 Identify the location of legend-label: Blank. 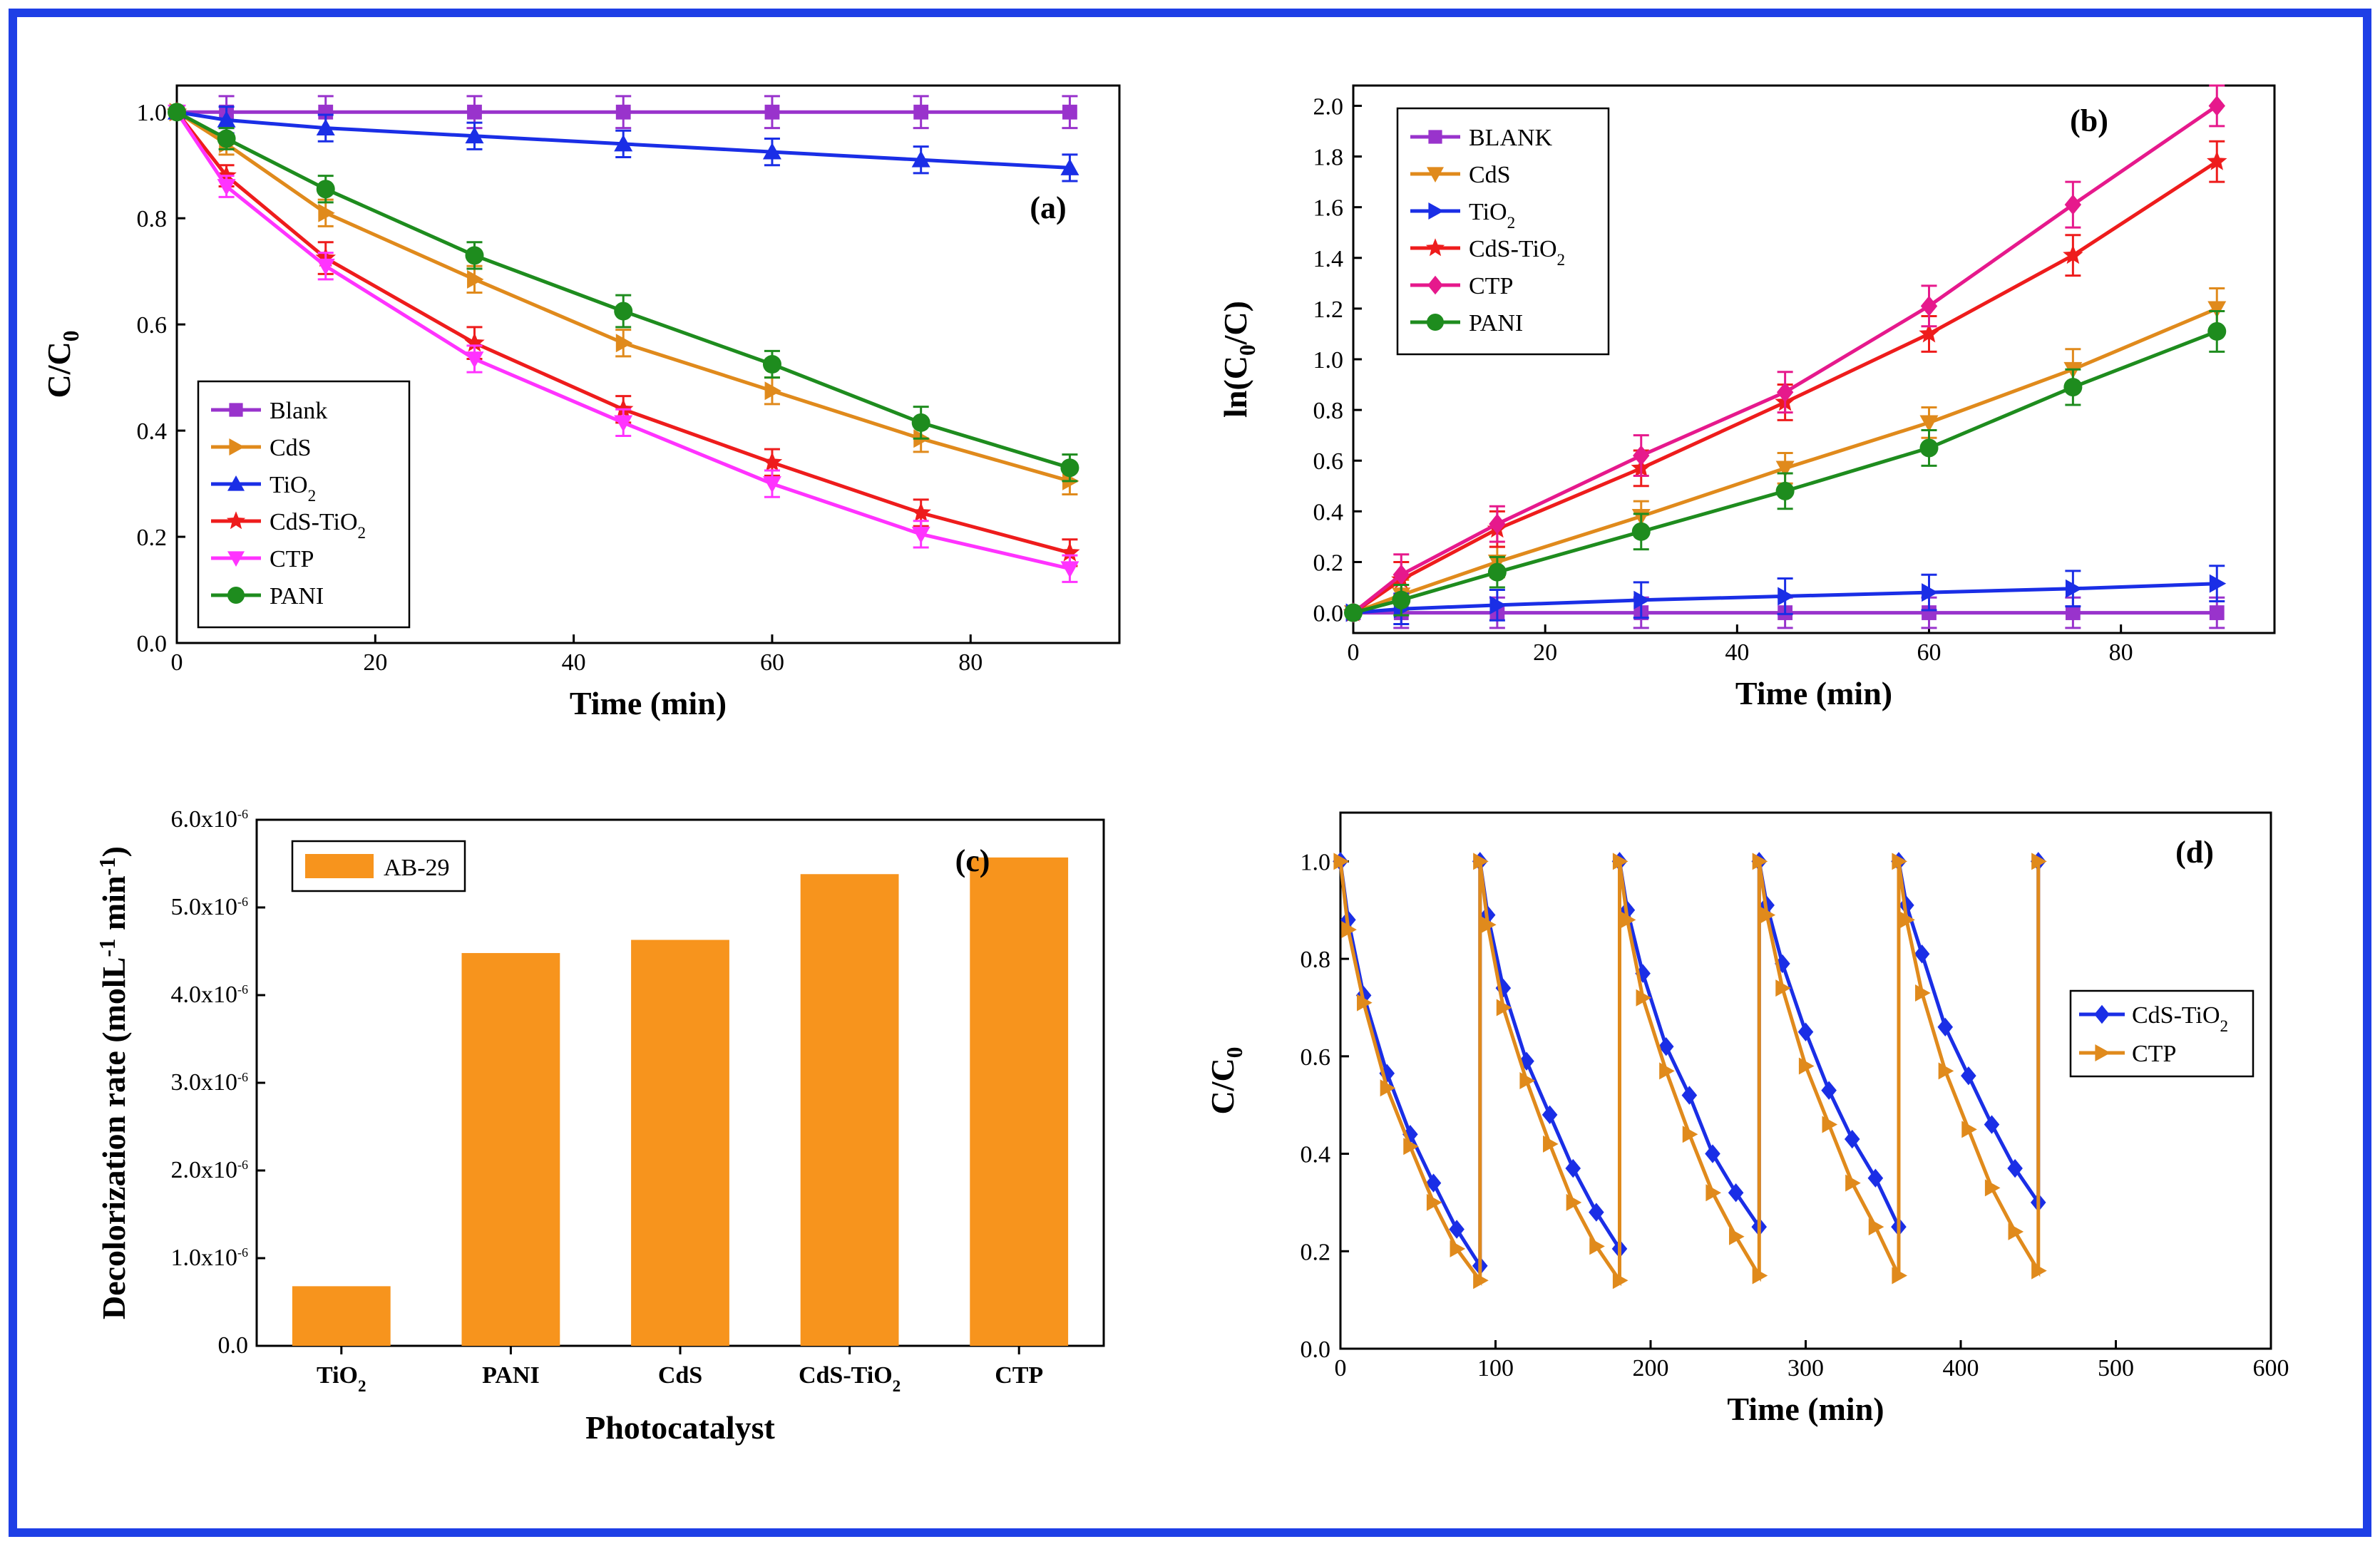
(298, 411).